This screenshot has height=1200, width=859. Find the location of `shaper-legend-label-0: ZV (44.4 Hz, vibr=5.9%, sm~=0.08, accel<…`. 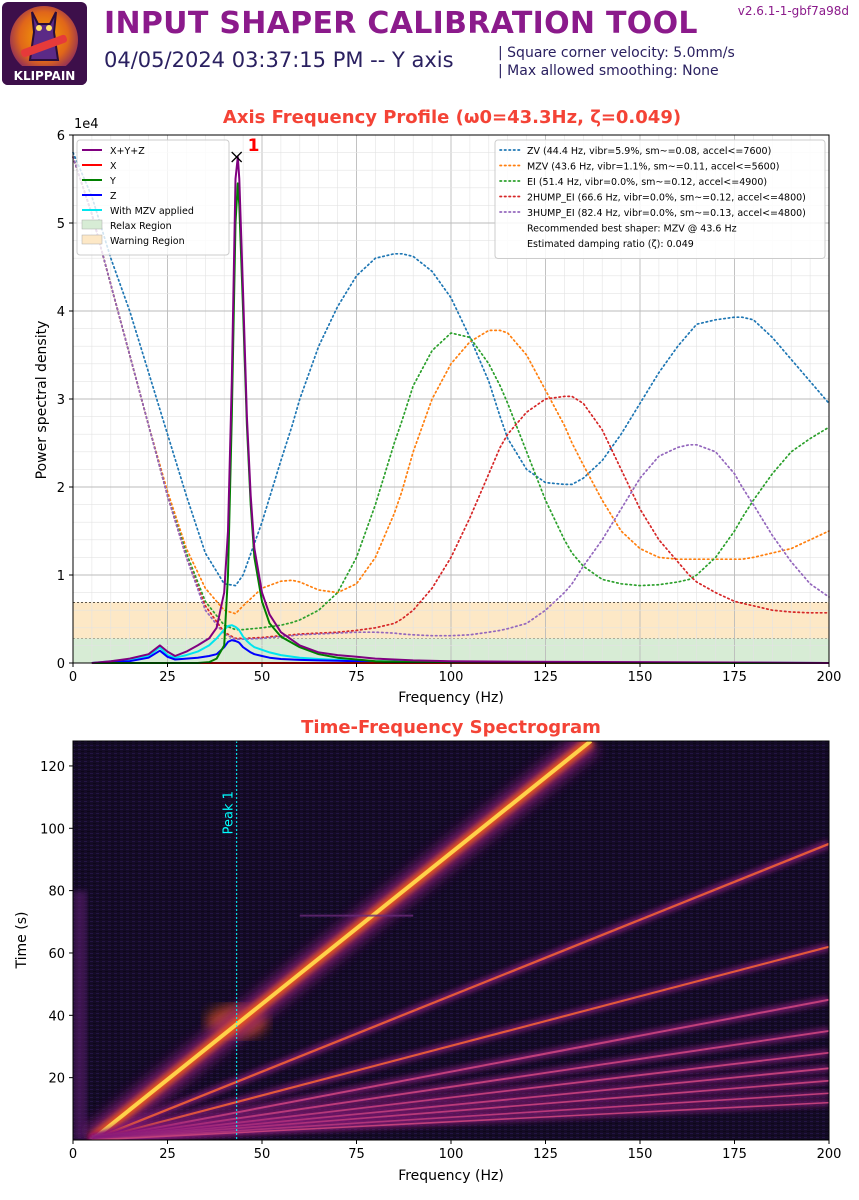

shaper-legend-label-0: ZV (44.4 Hz, vibr=5.9%, sm~=0.08, accel<… is located at coordinates (649, 151).